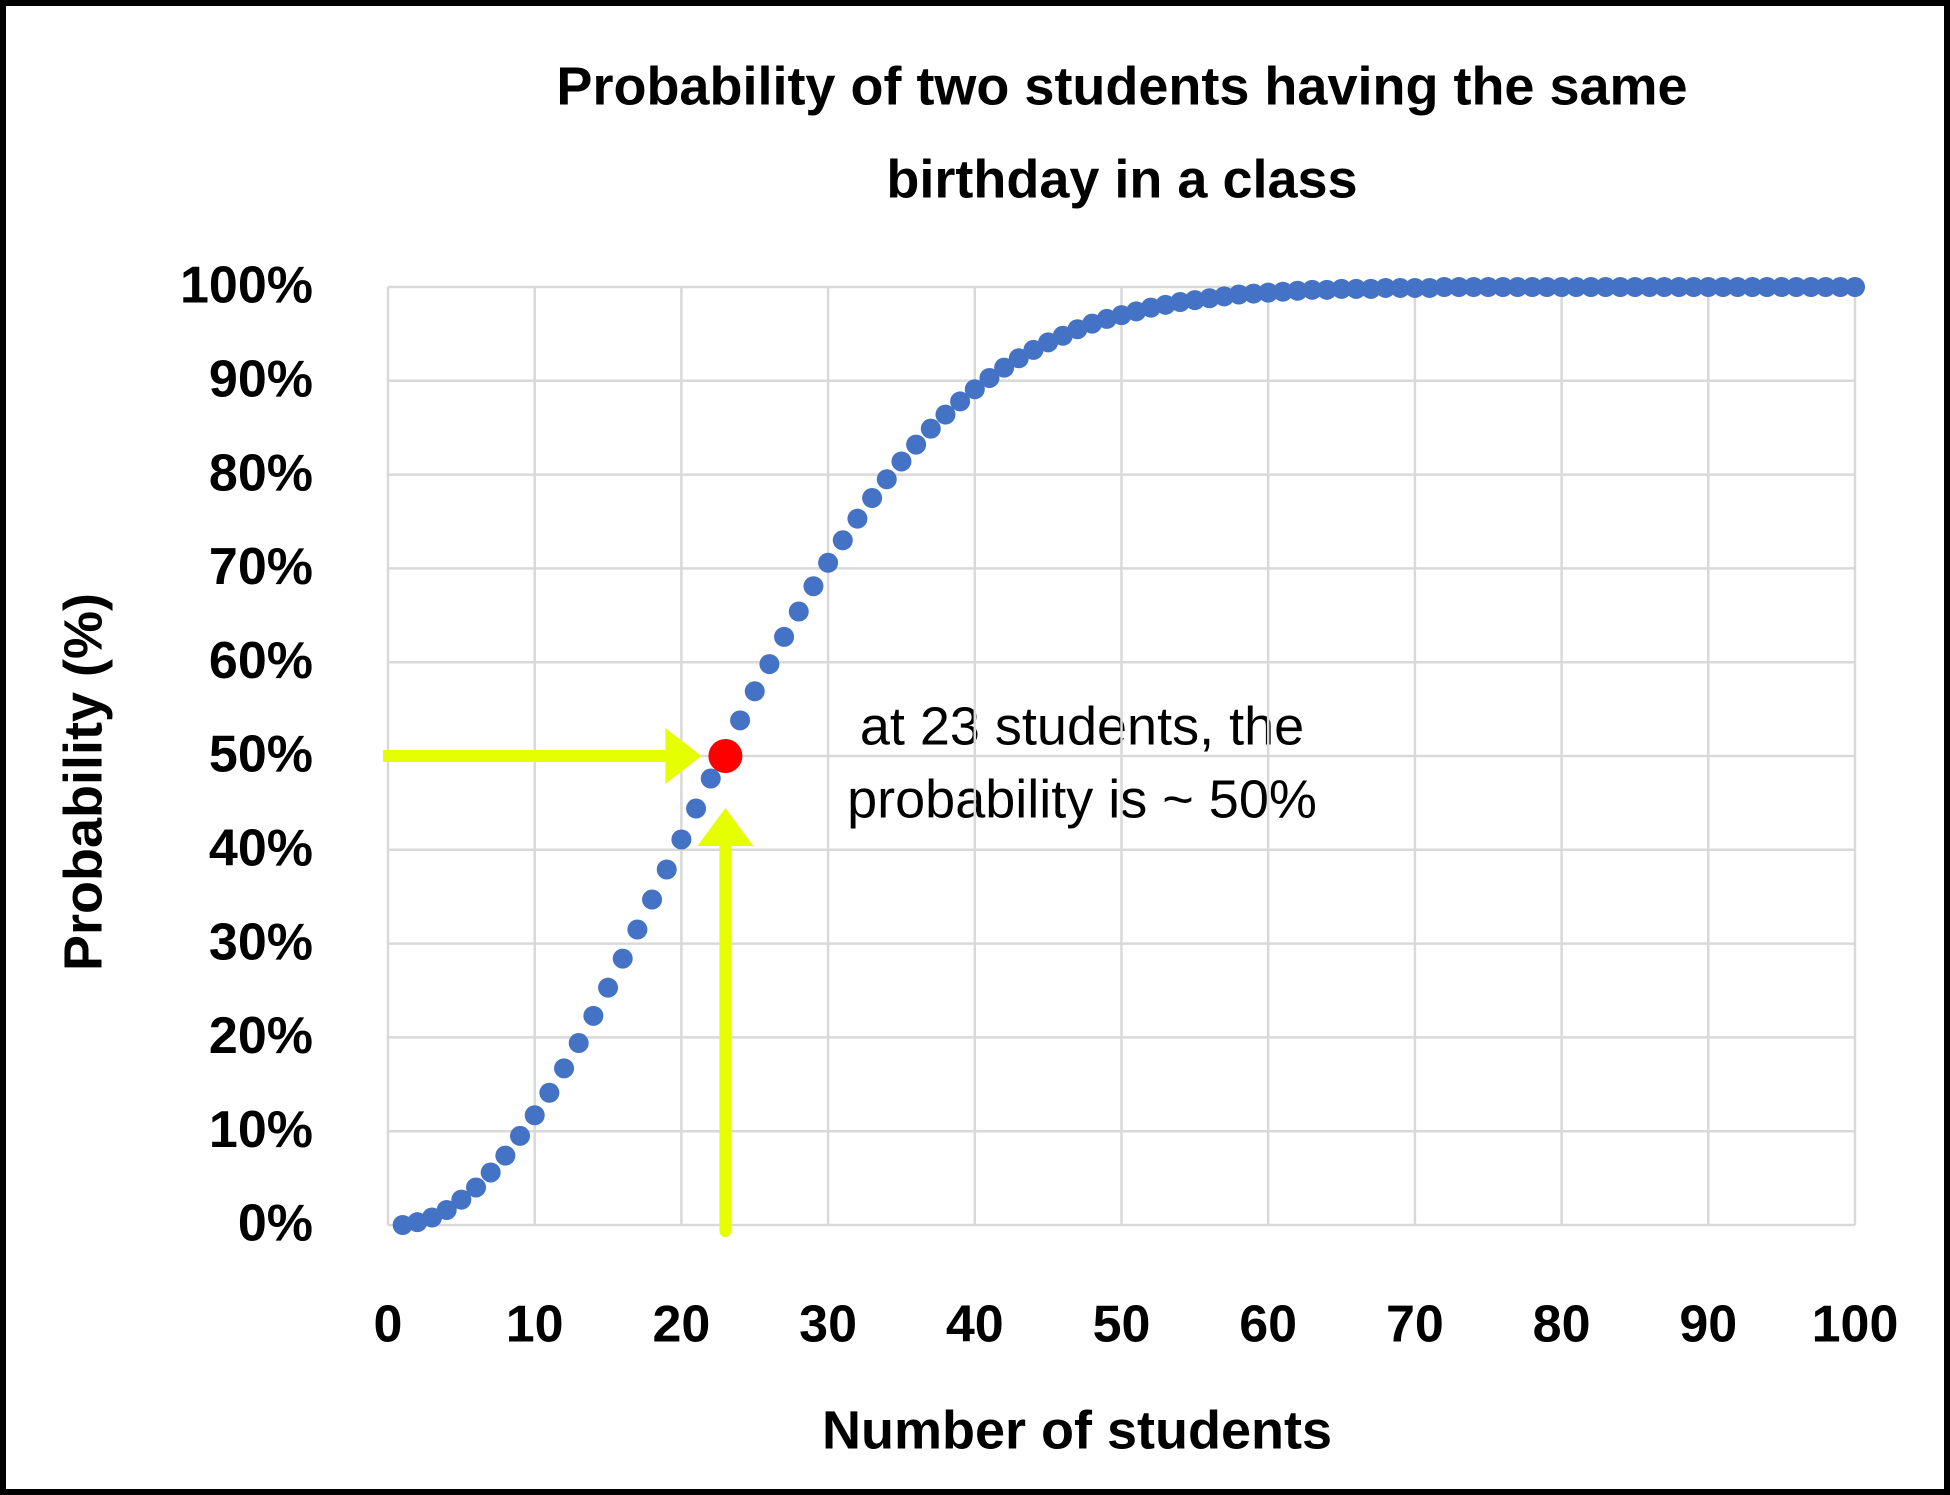  What do you see at coordinates (681, 1325) in the screenshot?
I see `x-tick-label: 20` at bounding box center [681, 1325].